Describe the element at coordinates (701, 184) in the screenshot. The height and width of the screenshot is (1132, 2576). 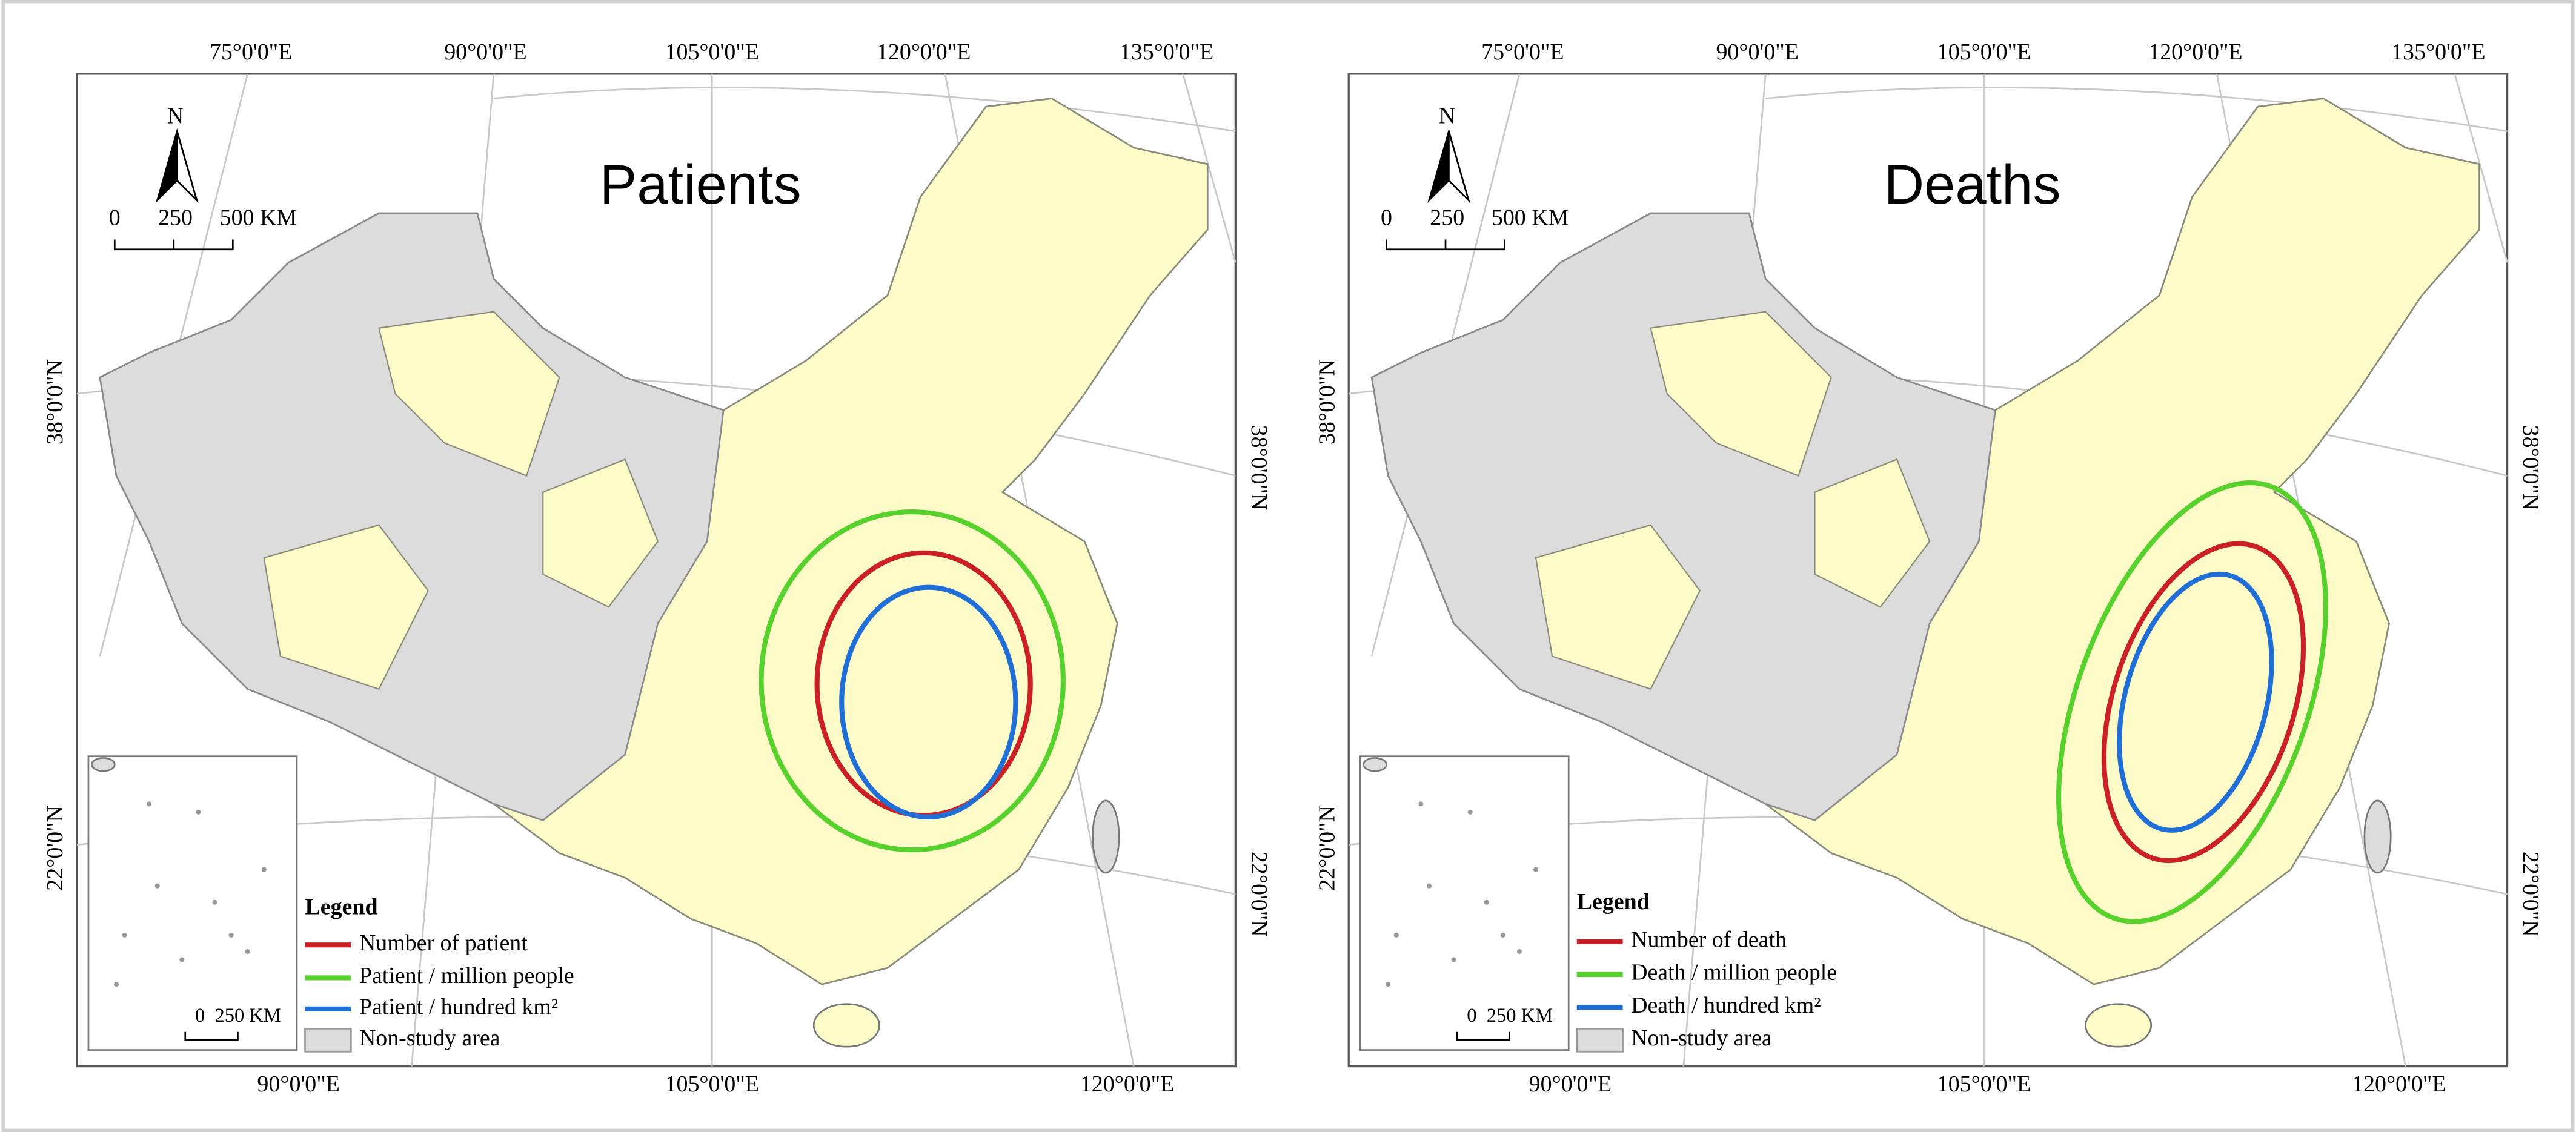
I see `map-title: Patients` at that location.